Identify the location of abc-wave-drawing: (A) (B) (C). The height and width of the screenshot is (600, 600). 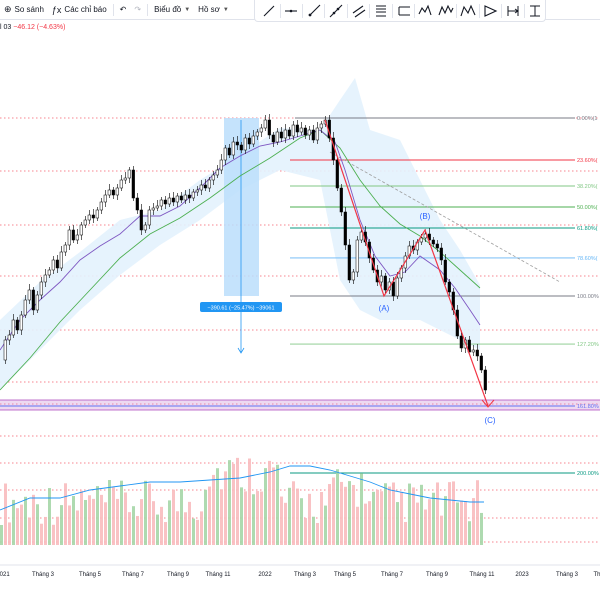
(410, 272).